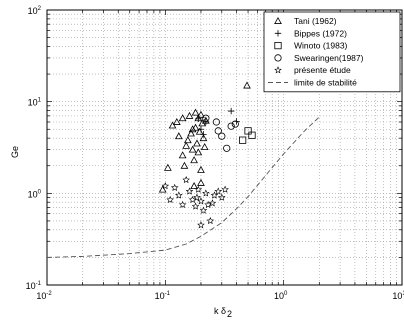  I want to click on x-tick-label: 10⁻¹, so click(163, 296).